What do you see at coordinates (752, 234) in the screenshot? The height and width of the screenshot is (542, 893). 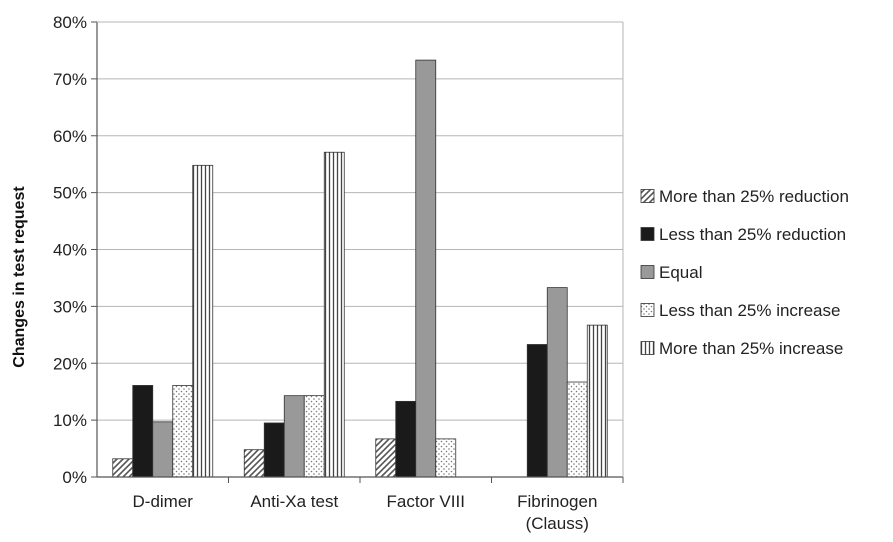 I see `legend-label: Less than 25% reduction` at bounding box center [752, 234].